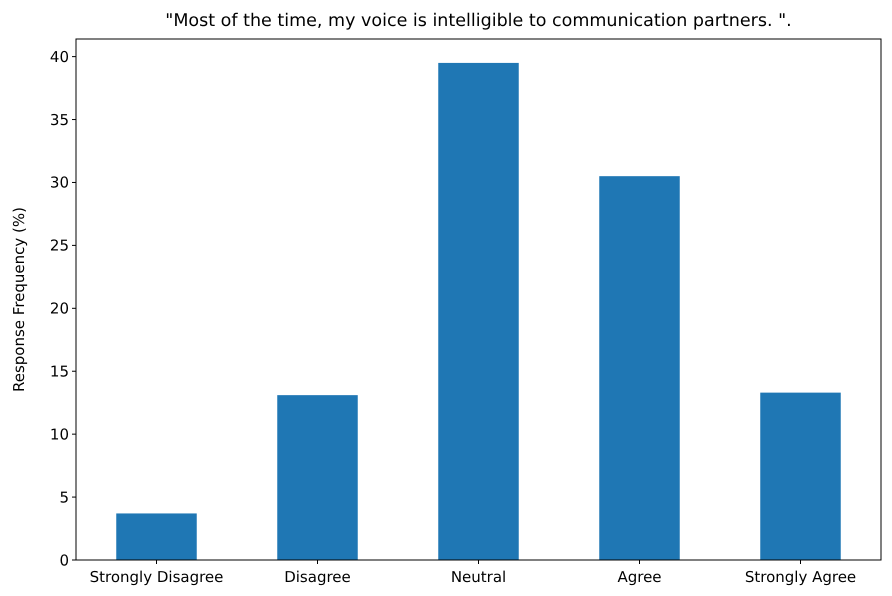 Image resolution: width=892 pixels, height=596 pixels. Describe the element at coordinates (639, 577) in the screenshot. I see `x-tick-label: Agree` at that location.